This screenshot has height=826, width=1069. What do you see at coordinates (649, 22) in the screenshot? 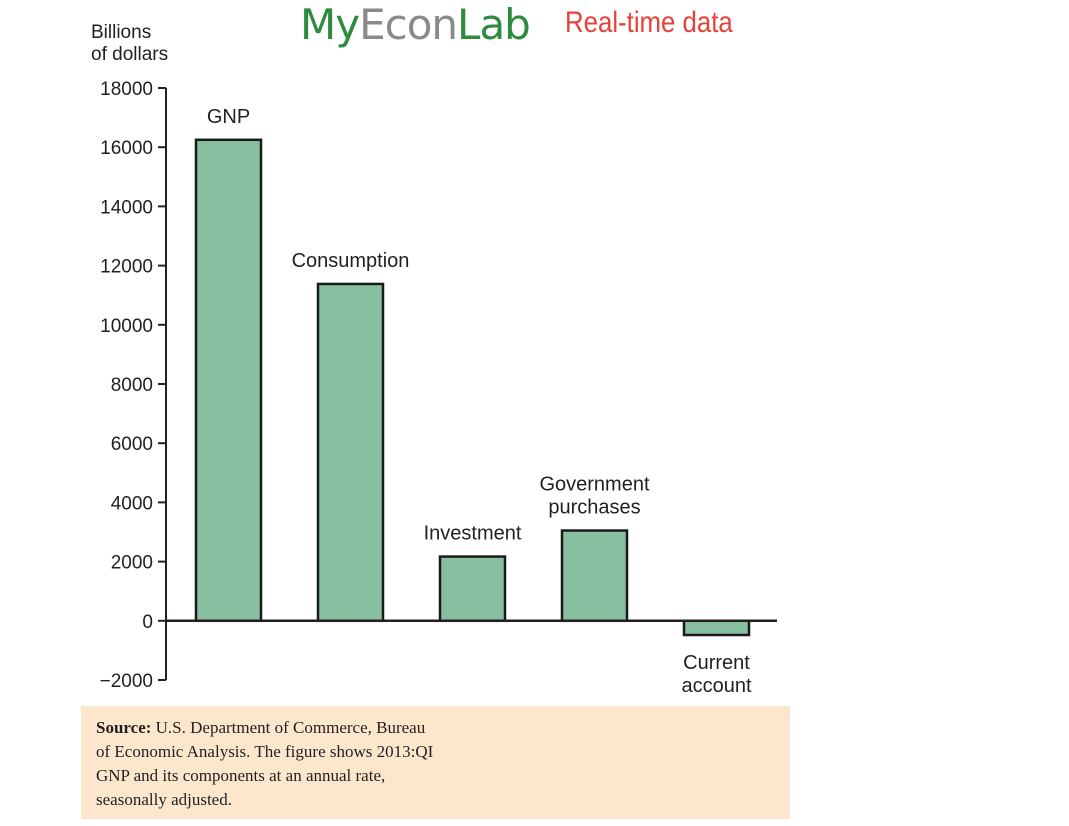
I see `real-time-data-tagline: Real-time data` at bounding box center [649, 22].